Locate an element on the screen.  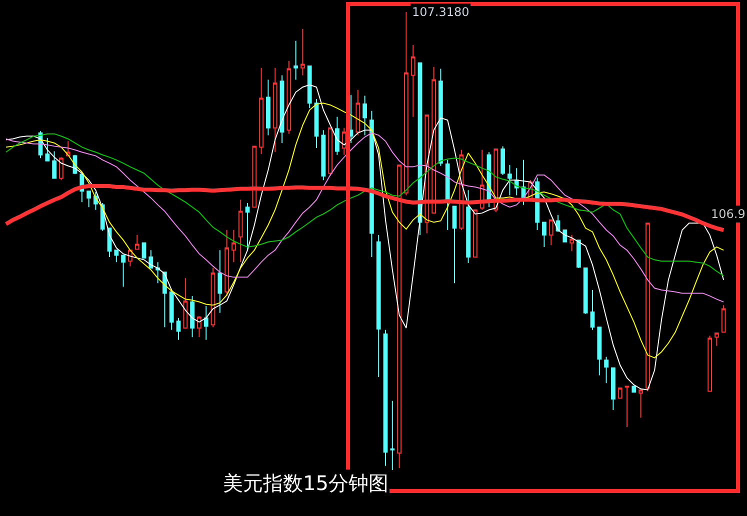
annotation: 106.9 is located at coordinates (728, 214).